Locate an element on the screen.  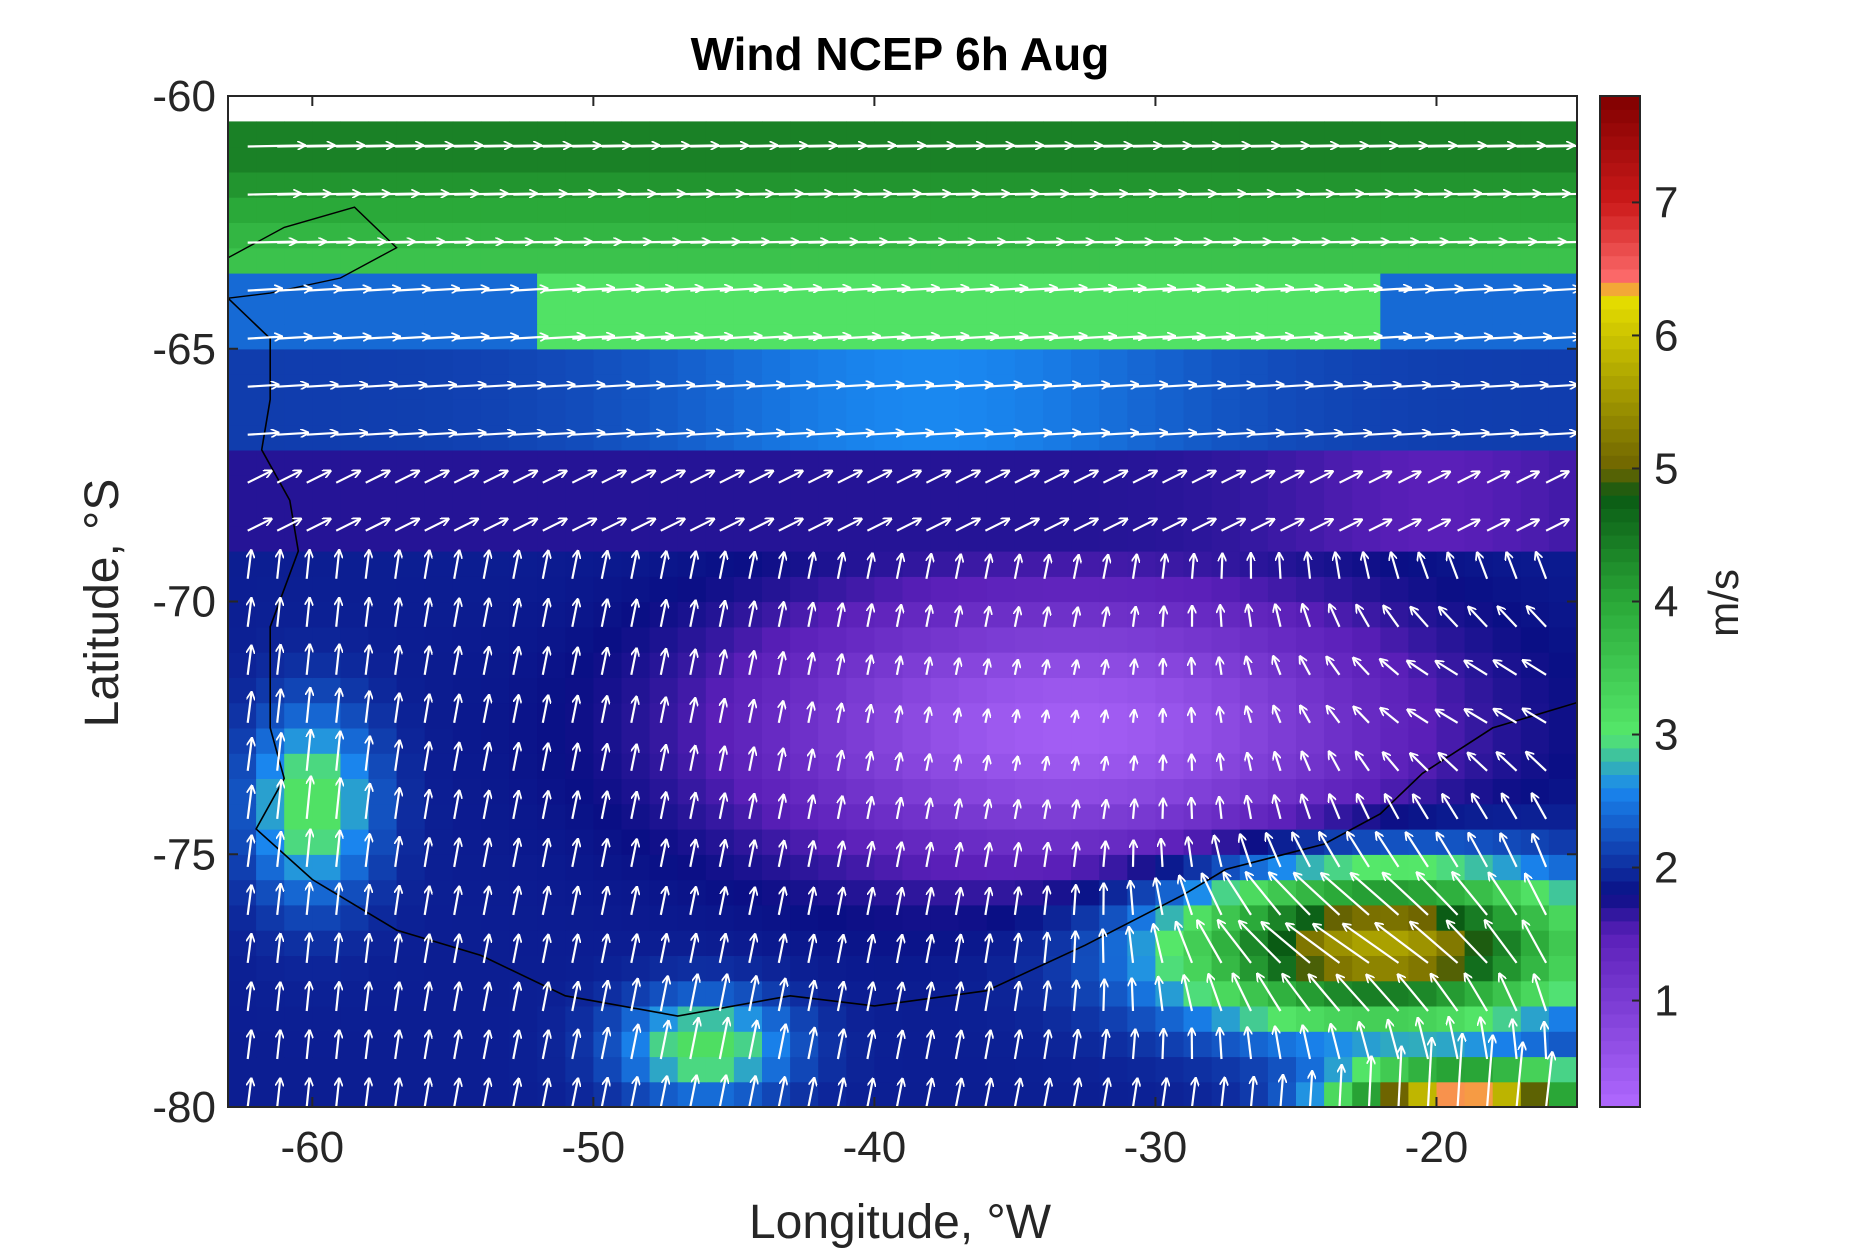
colorbar-tick-label: 1 is located at coordinates (1666, 1001).